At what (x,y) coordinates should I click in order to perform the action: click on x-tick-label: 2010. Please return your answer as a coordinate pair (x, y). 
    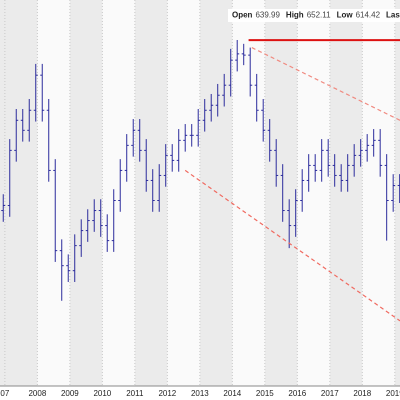
    Looking at the image, I should click on (102, 393).